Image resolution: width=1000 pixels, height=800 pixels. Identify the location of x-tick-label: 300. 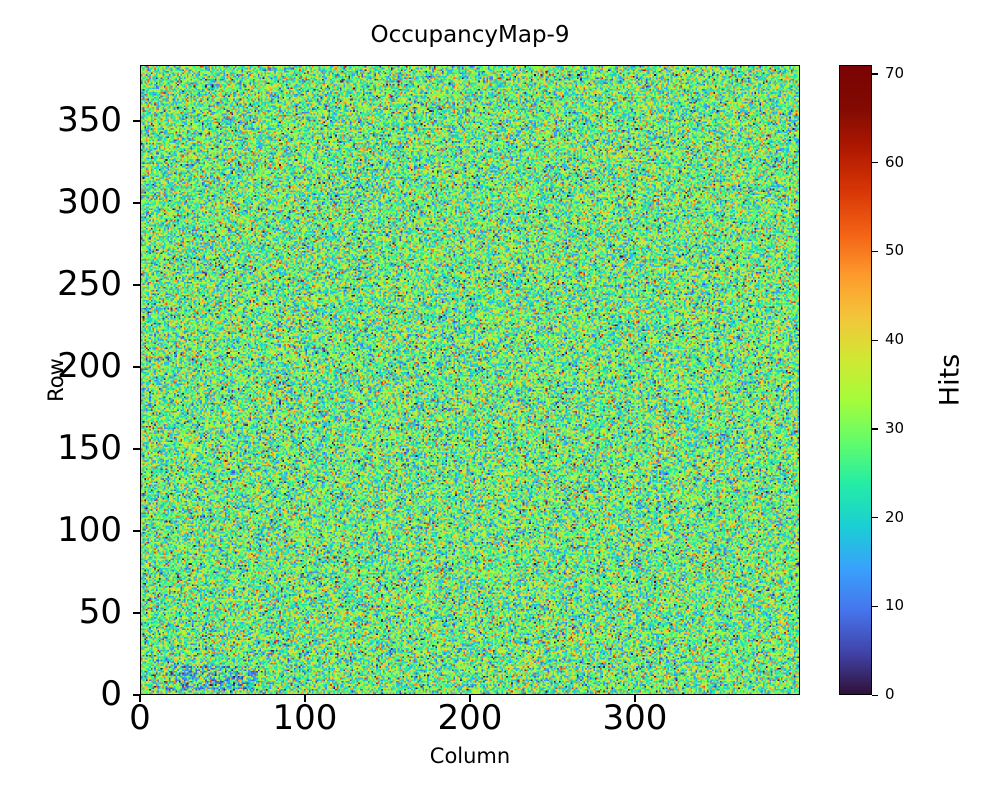
(635, 718).